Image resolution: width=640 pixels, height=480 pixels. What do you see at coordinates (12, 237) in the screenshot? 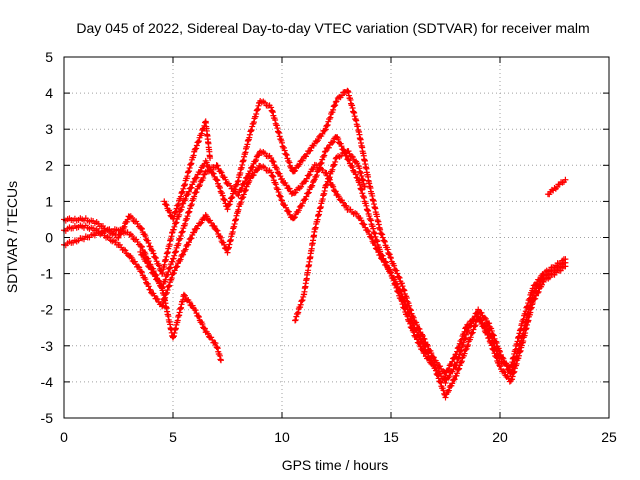
I see `y-axis-label: SDTVAR / TECUs` at bounding box center [12, 237].